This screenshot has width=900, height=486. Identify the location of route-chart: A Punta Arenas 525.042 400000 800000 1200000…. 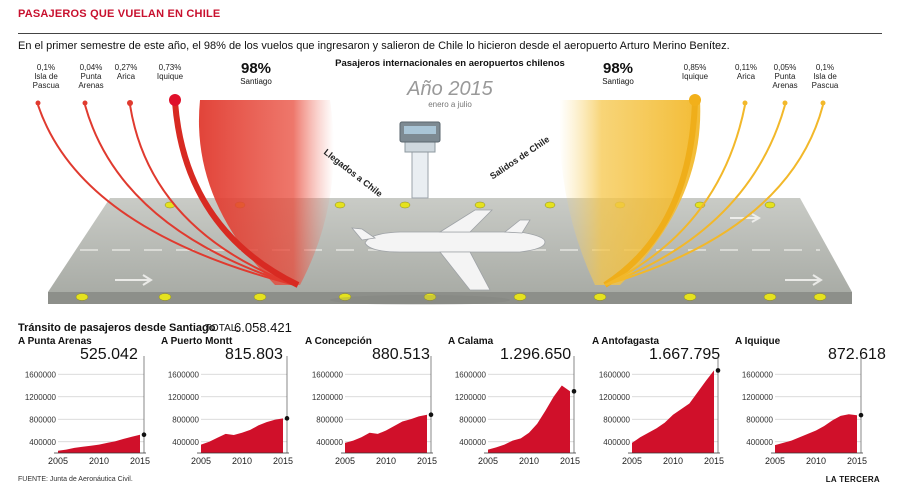
(88, 403).